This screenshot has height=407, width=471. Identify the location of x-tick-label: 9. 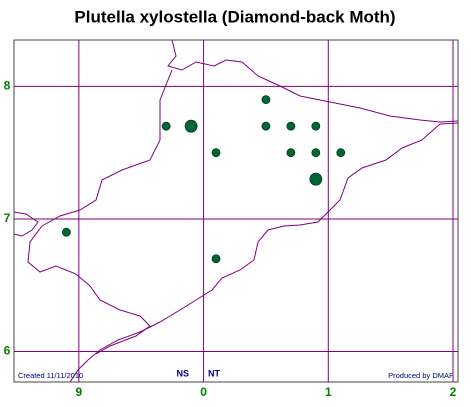
(79, 392).